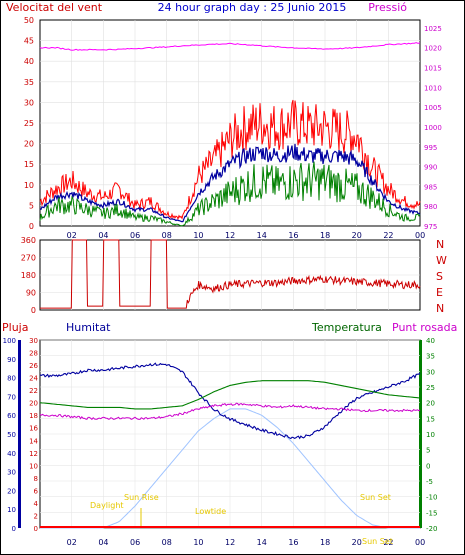  What do you see at coordinates (375, 497) in the screenshot?
I see `sunset-label: Sun Set` at bounding box center [375, 497].